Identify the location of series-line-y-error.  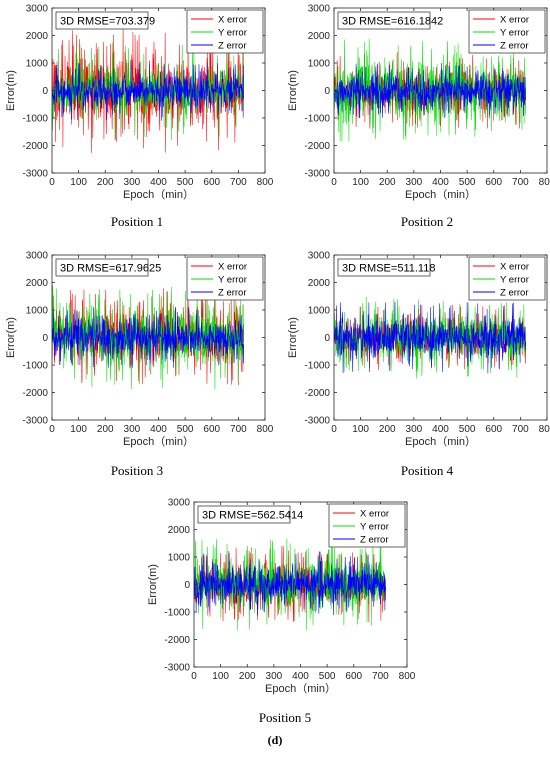
(430, 90).